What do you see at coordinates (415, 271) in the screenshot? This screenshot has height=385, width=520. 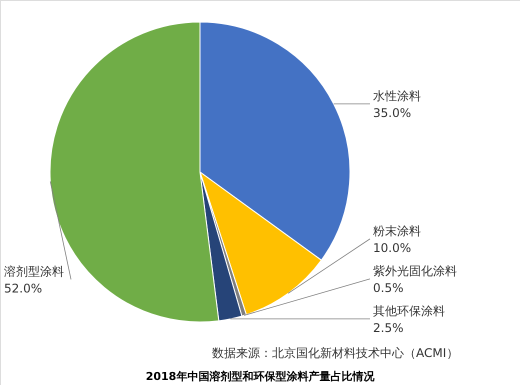 I see `slice-label: 紫外光固化涂料` at bounding box center [415, 271].